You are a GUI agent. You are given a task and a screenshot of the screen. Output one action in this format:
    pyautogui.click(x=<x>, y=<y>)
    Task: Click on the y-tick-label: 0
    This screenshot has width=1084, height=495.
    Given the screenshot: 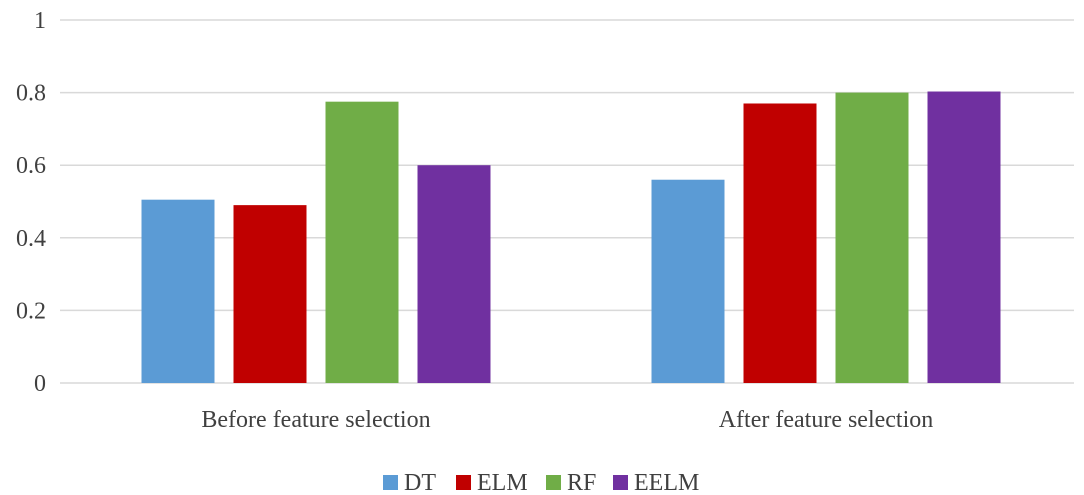 What is the action you would take?
    pyautogui.click(x=40, y=384)
    